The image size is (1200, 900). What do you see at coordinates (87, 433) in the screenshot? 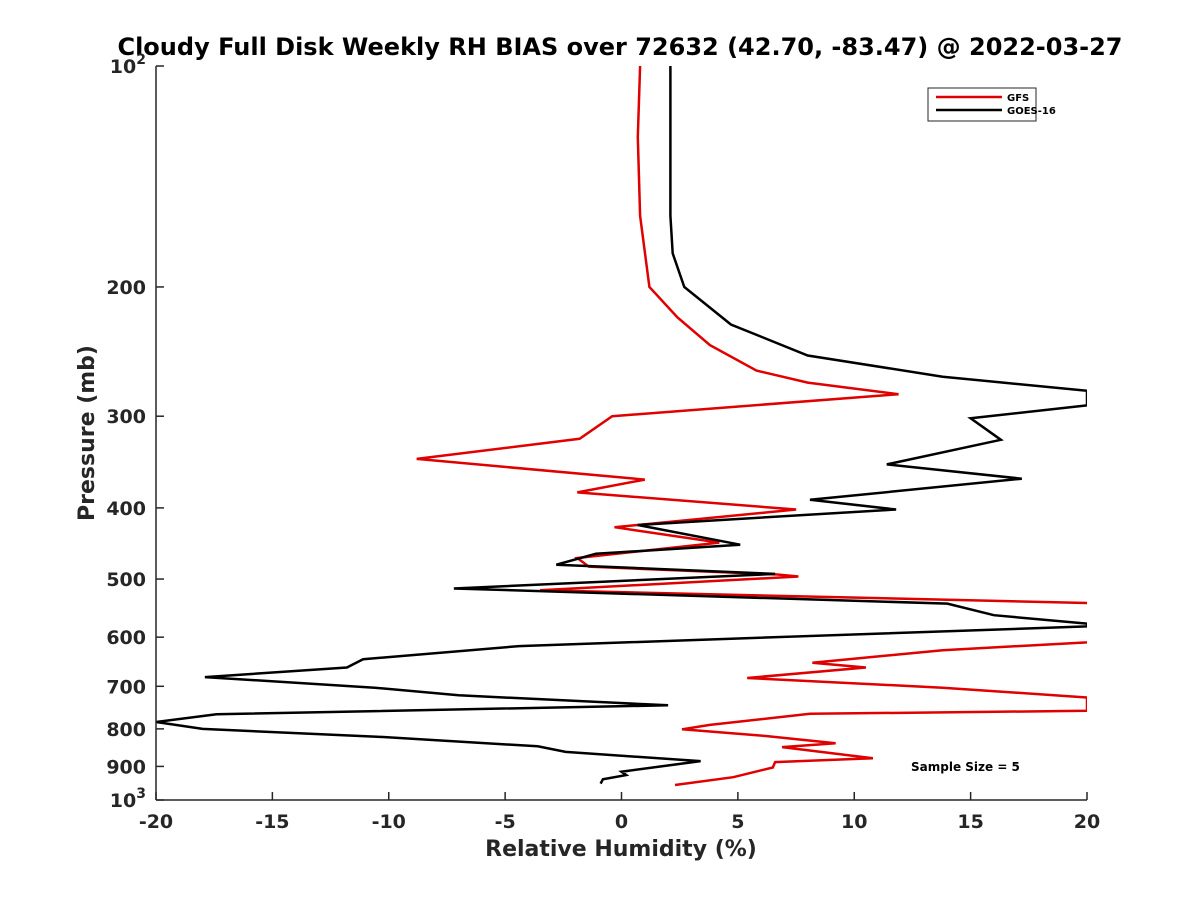
I see `y-axis-label: Pressure (mb)` at bounding box center [87, 433].